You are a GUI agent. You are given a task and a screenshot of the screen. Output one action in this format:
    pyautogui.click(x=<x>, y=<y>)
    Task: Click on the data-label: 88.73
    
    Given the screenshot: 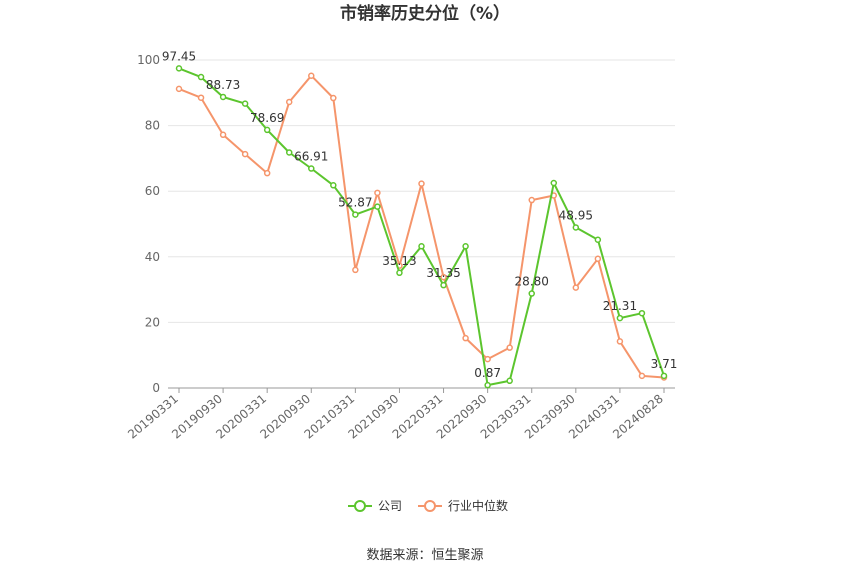 What is the action you would take?
    pyautogui.click(x=223, y=85)
    